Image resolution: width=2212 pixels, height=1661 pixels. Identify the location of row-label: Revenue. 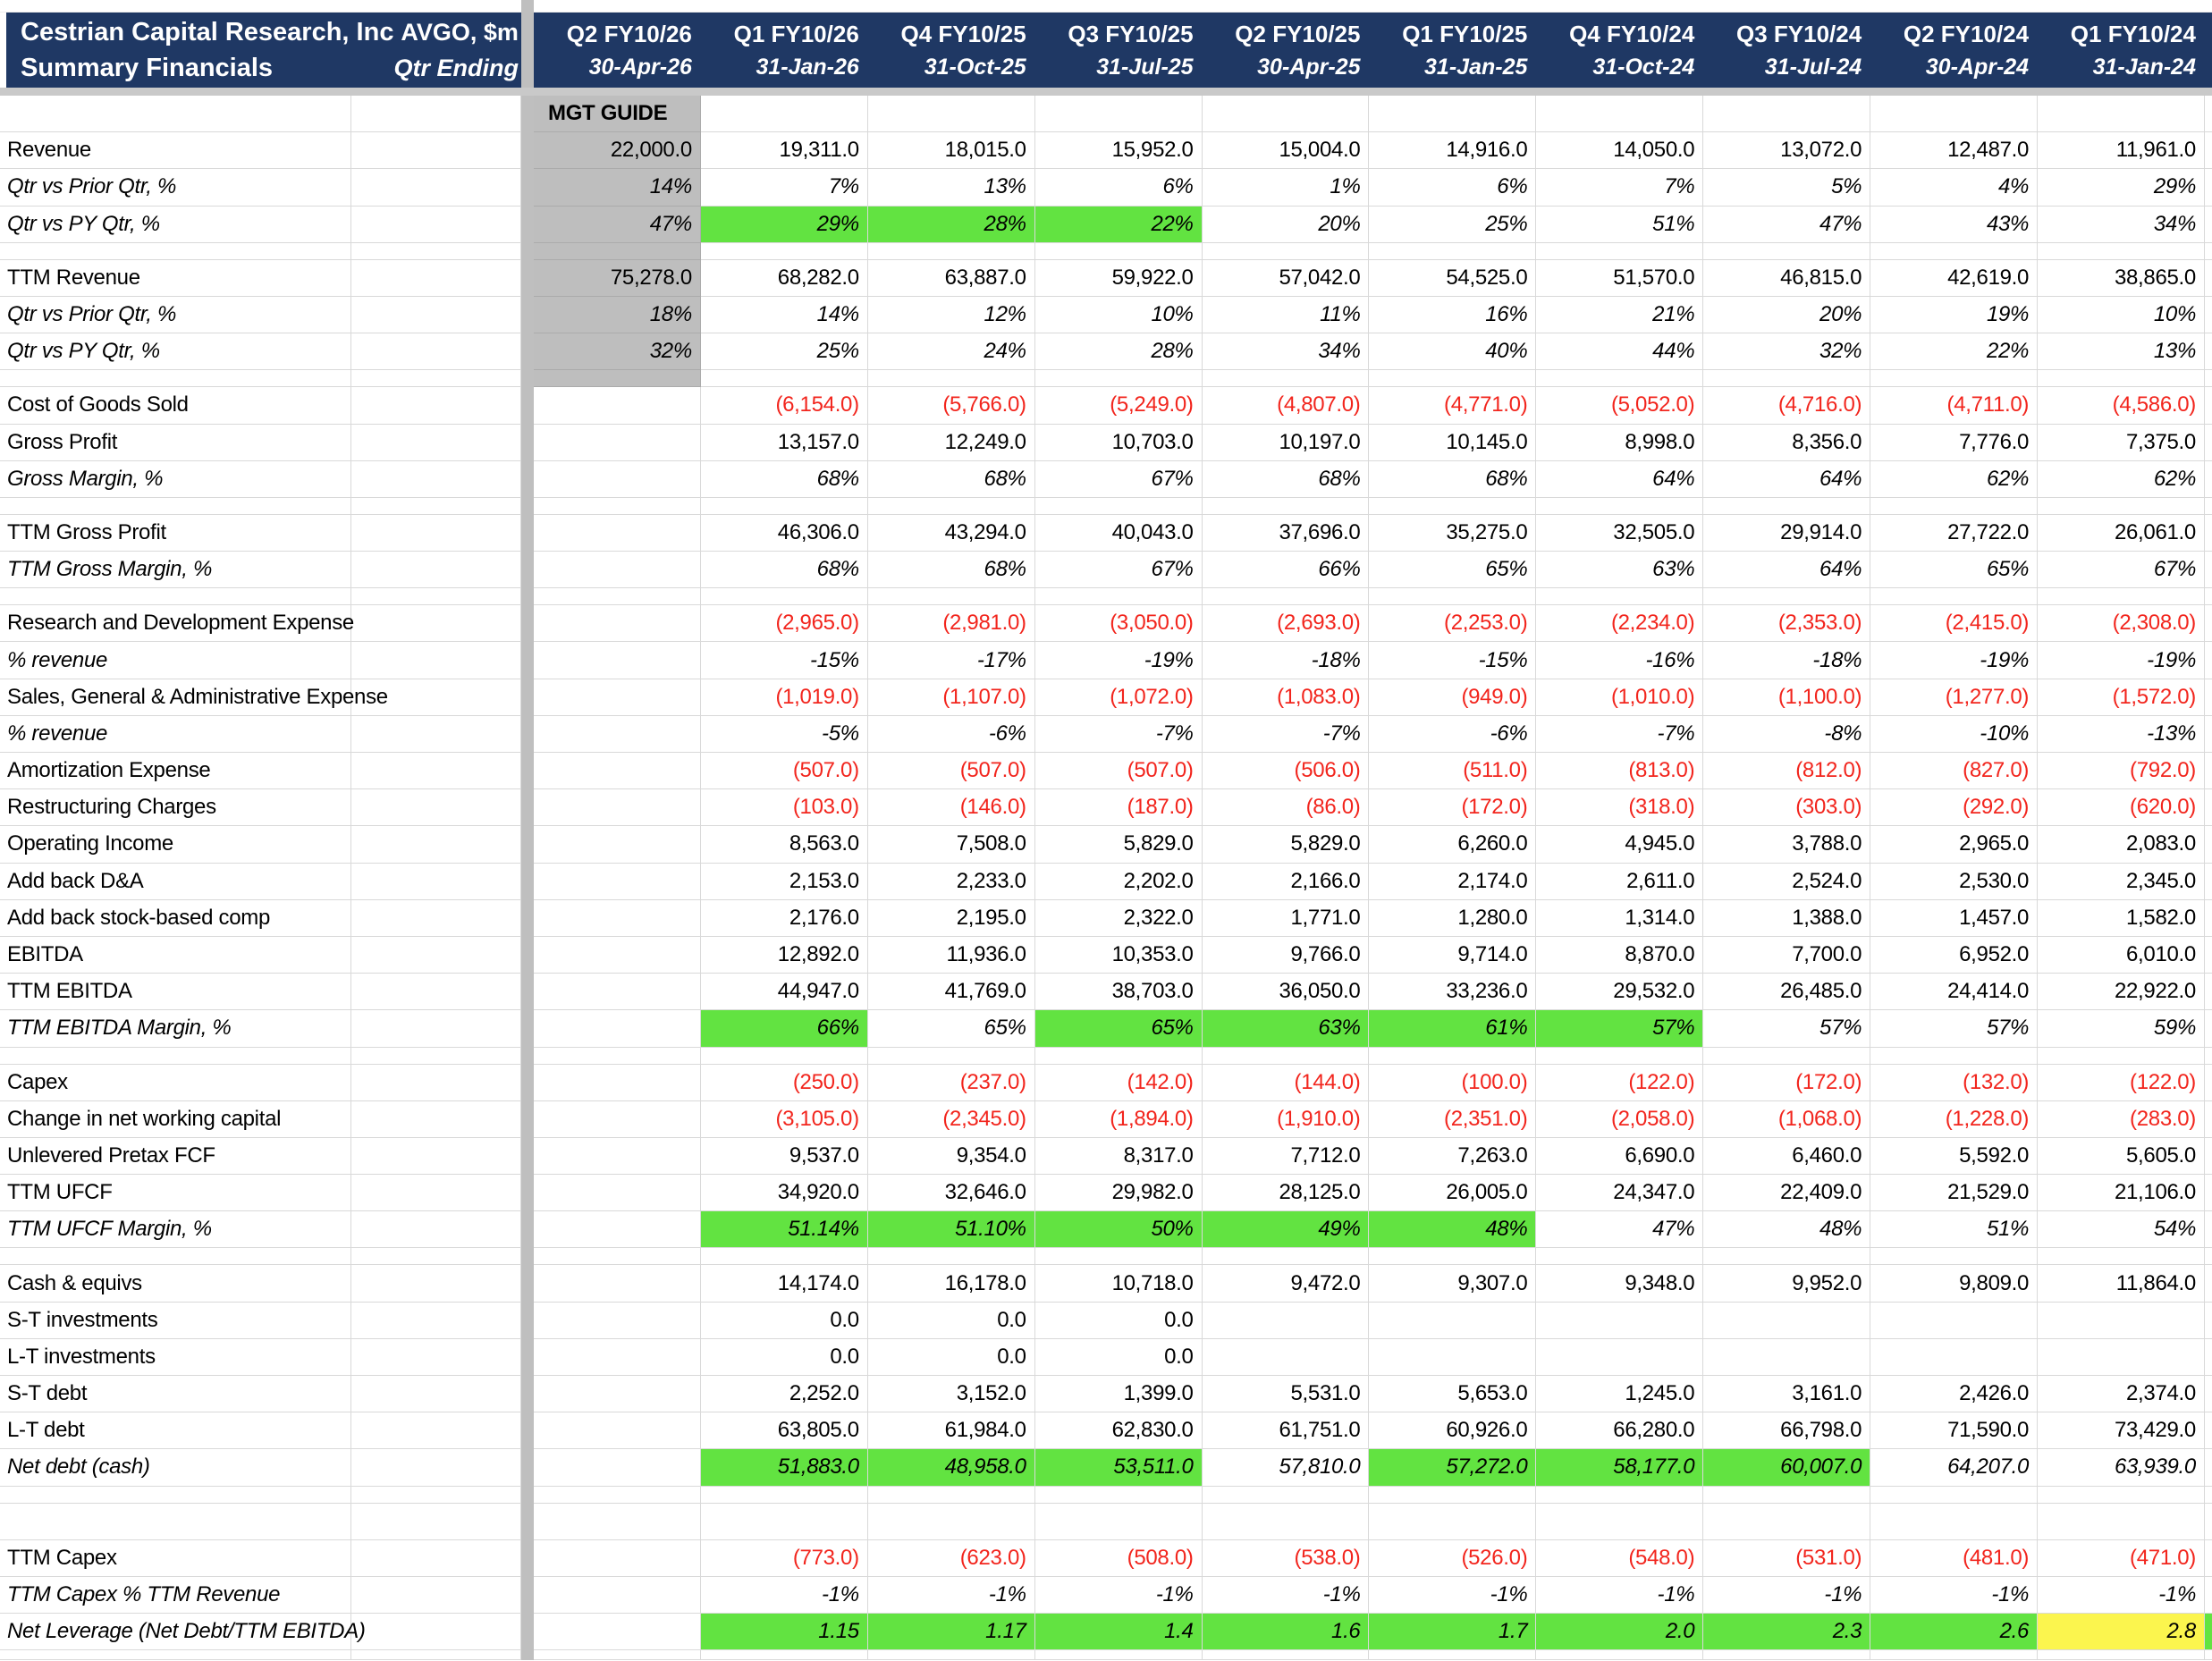
(175, 151).